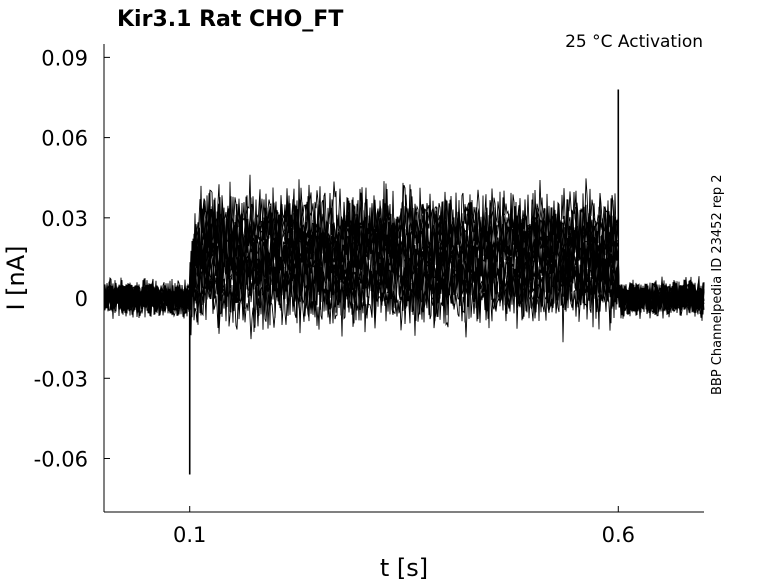 Image resolution: width=778 pixels, height=583 pixels. Describe the element at coordinates (61, 379) in the screenshot. I see `y-tick-label: -0.03` at that location.